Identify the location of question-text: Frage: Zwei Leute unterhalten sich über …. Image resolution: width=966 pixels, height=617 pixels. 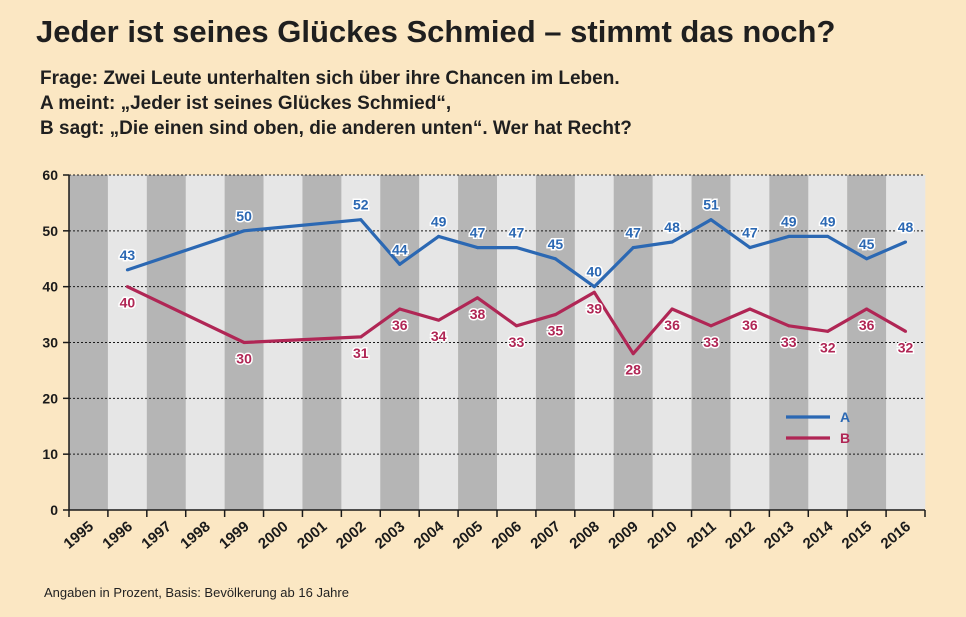
(336, 103).